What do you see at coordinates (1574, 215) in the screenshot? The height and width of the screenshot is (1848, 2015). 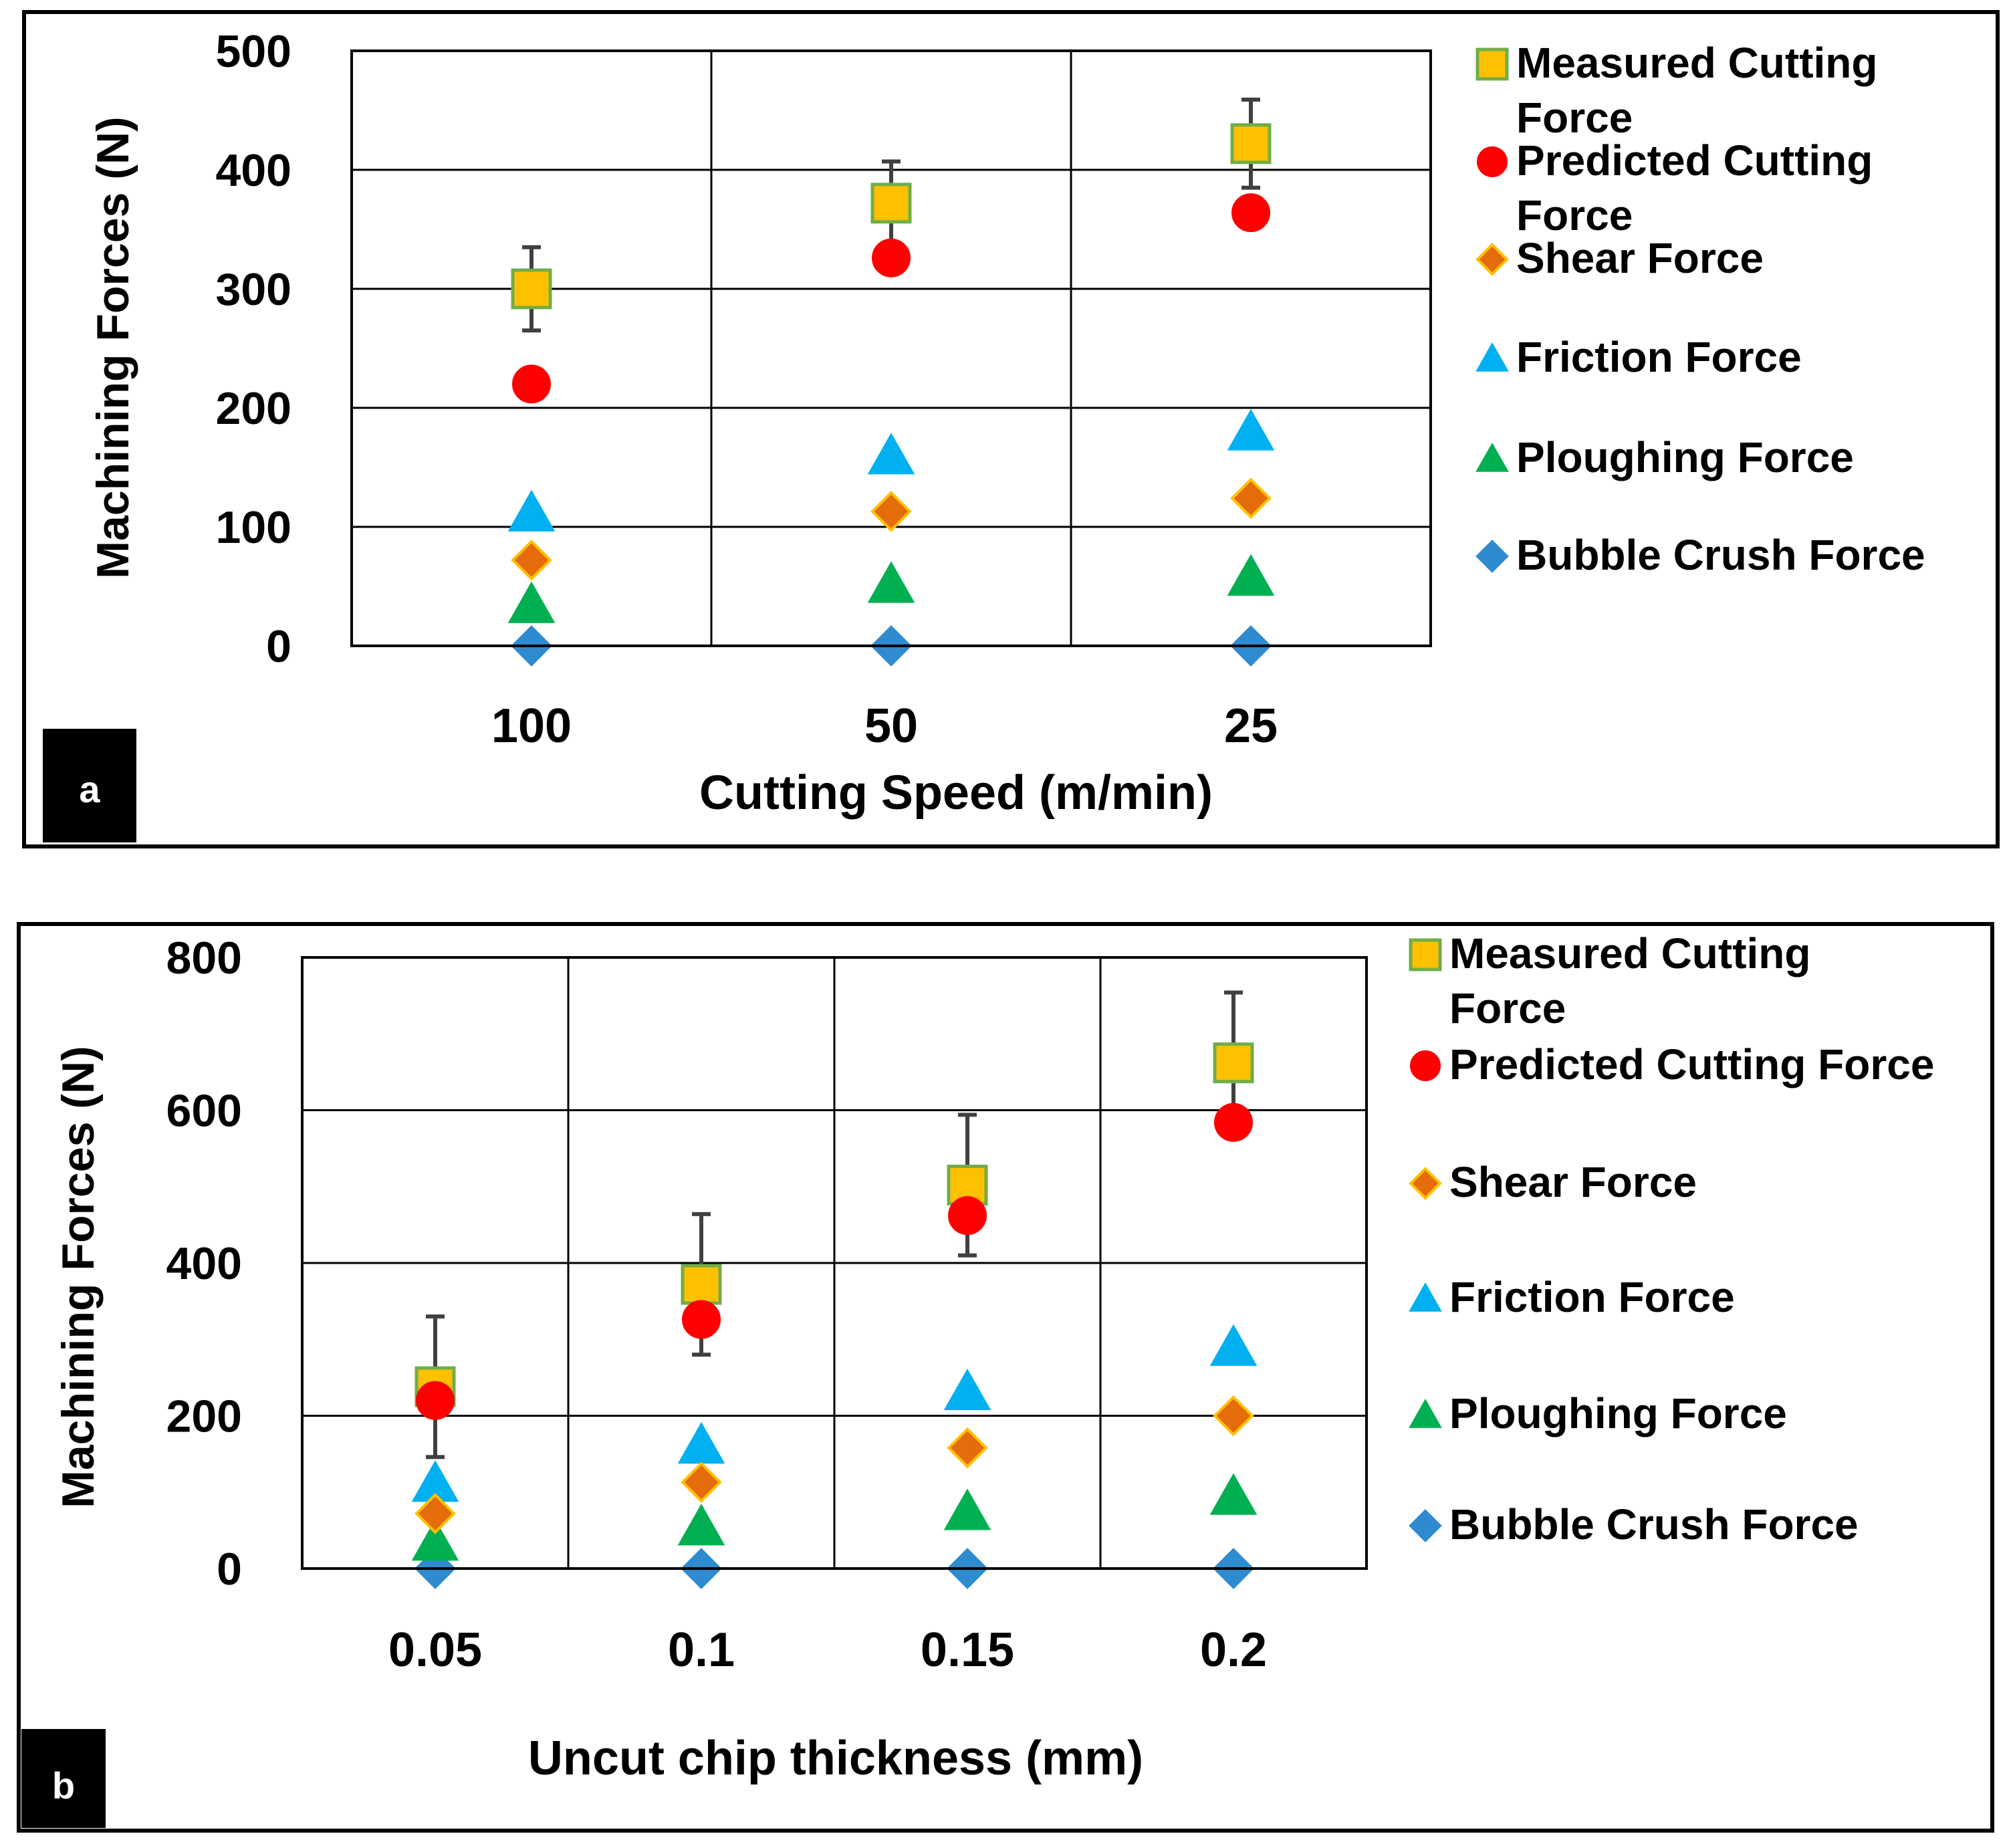 I see `legend-predicted-cutting-force-label: Force` at bounding box center [1574, 215].